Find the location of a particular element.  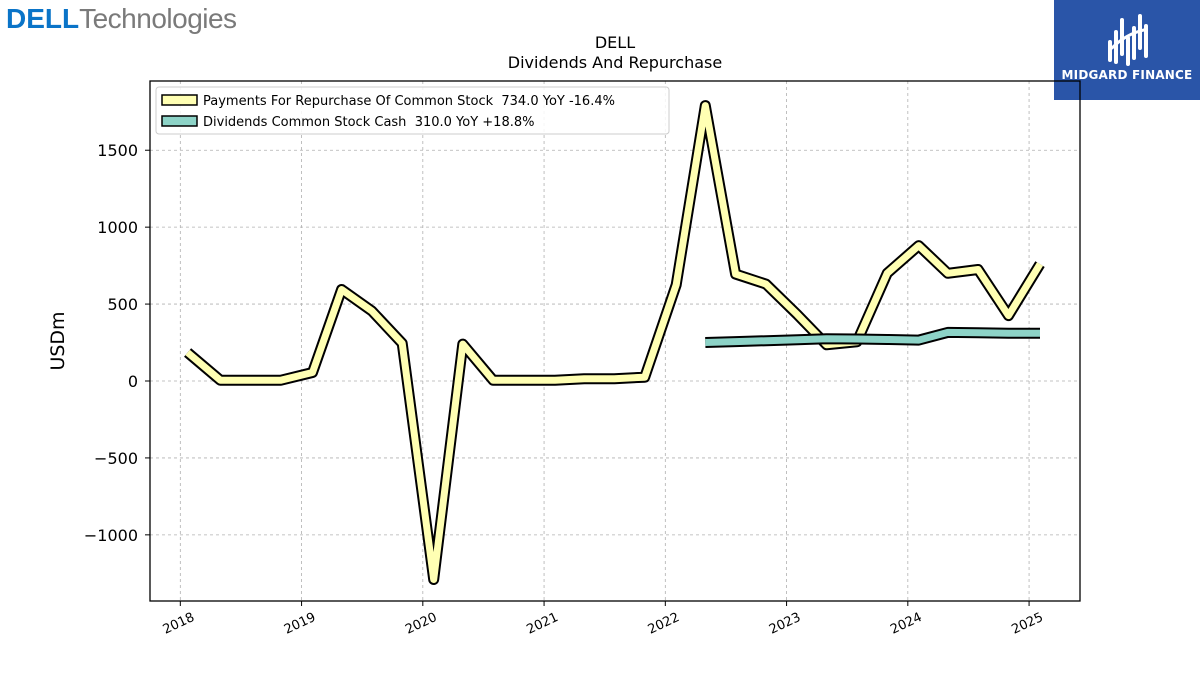

chart-subtitle: Dividends And Repurchase is located at coordinates (615, 62).